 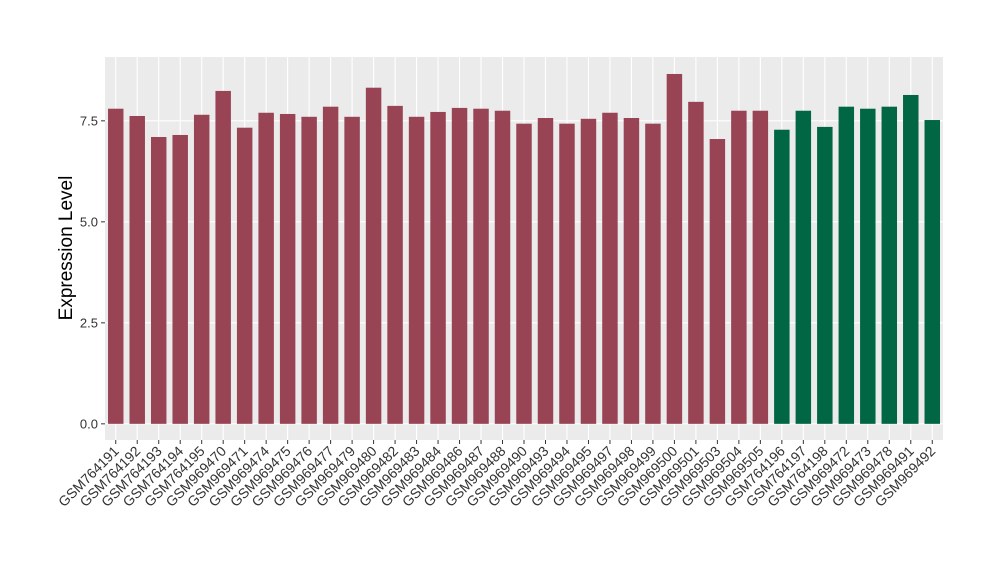 What do you see at coordinates (89, 322) in the screenshot?
I see `y-tick-label: 2.5` at bounding box center [89, 322].